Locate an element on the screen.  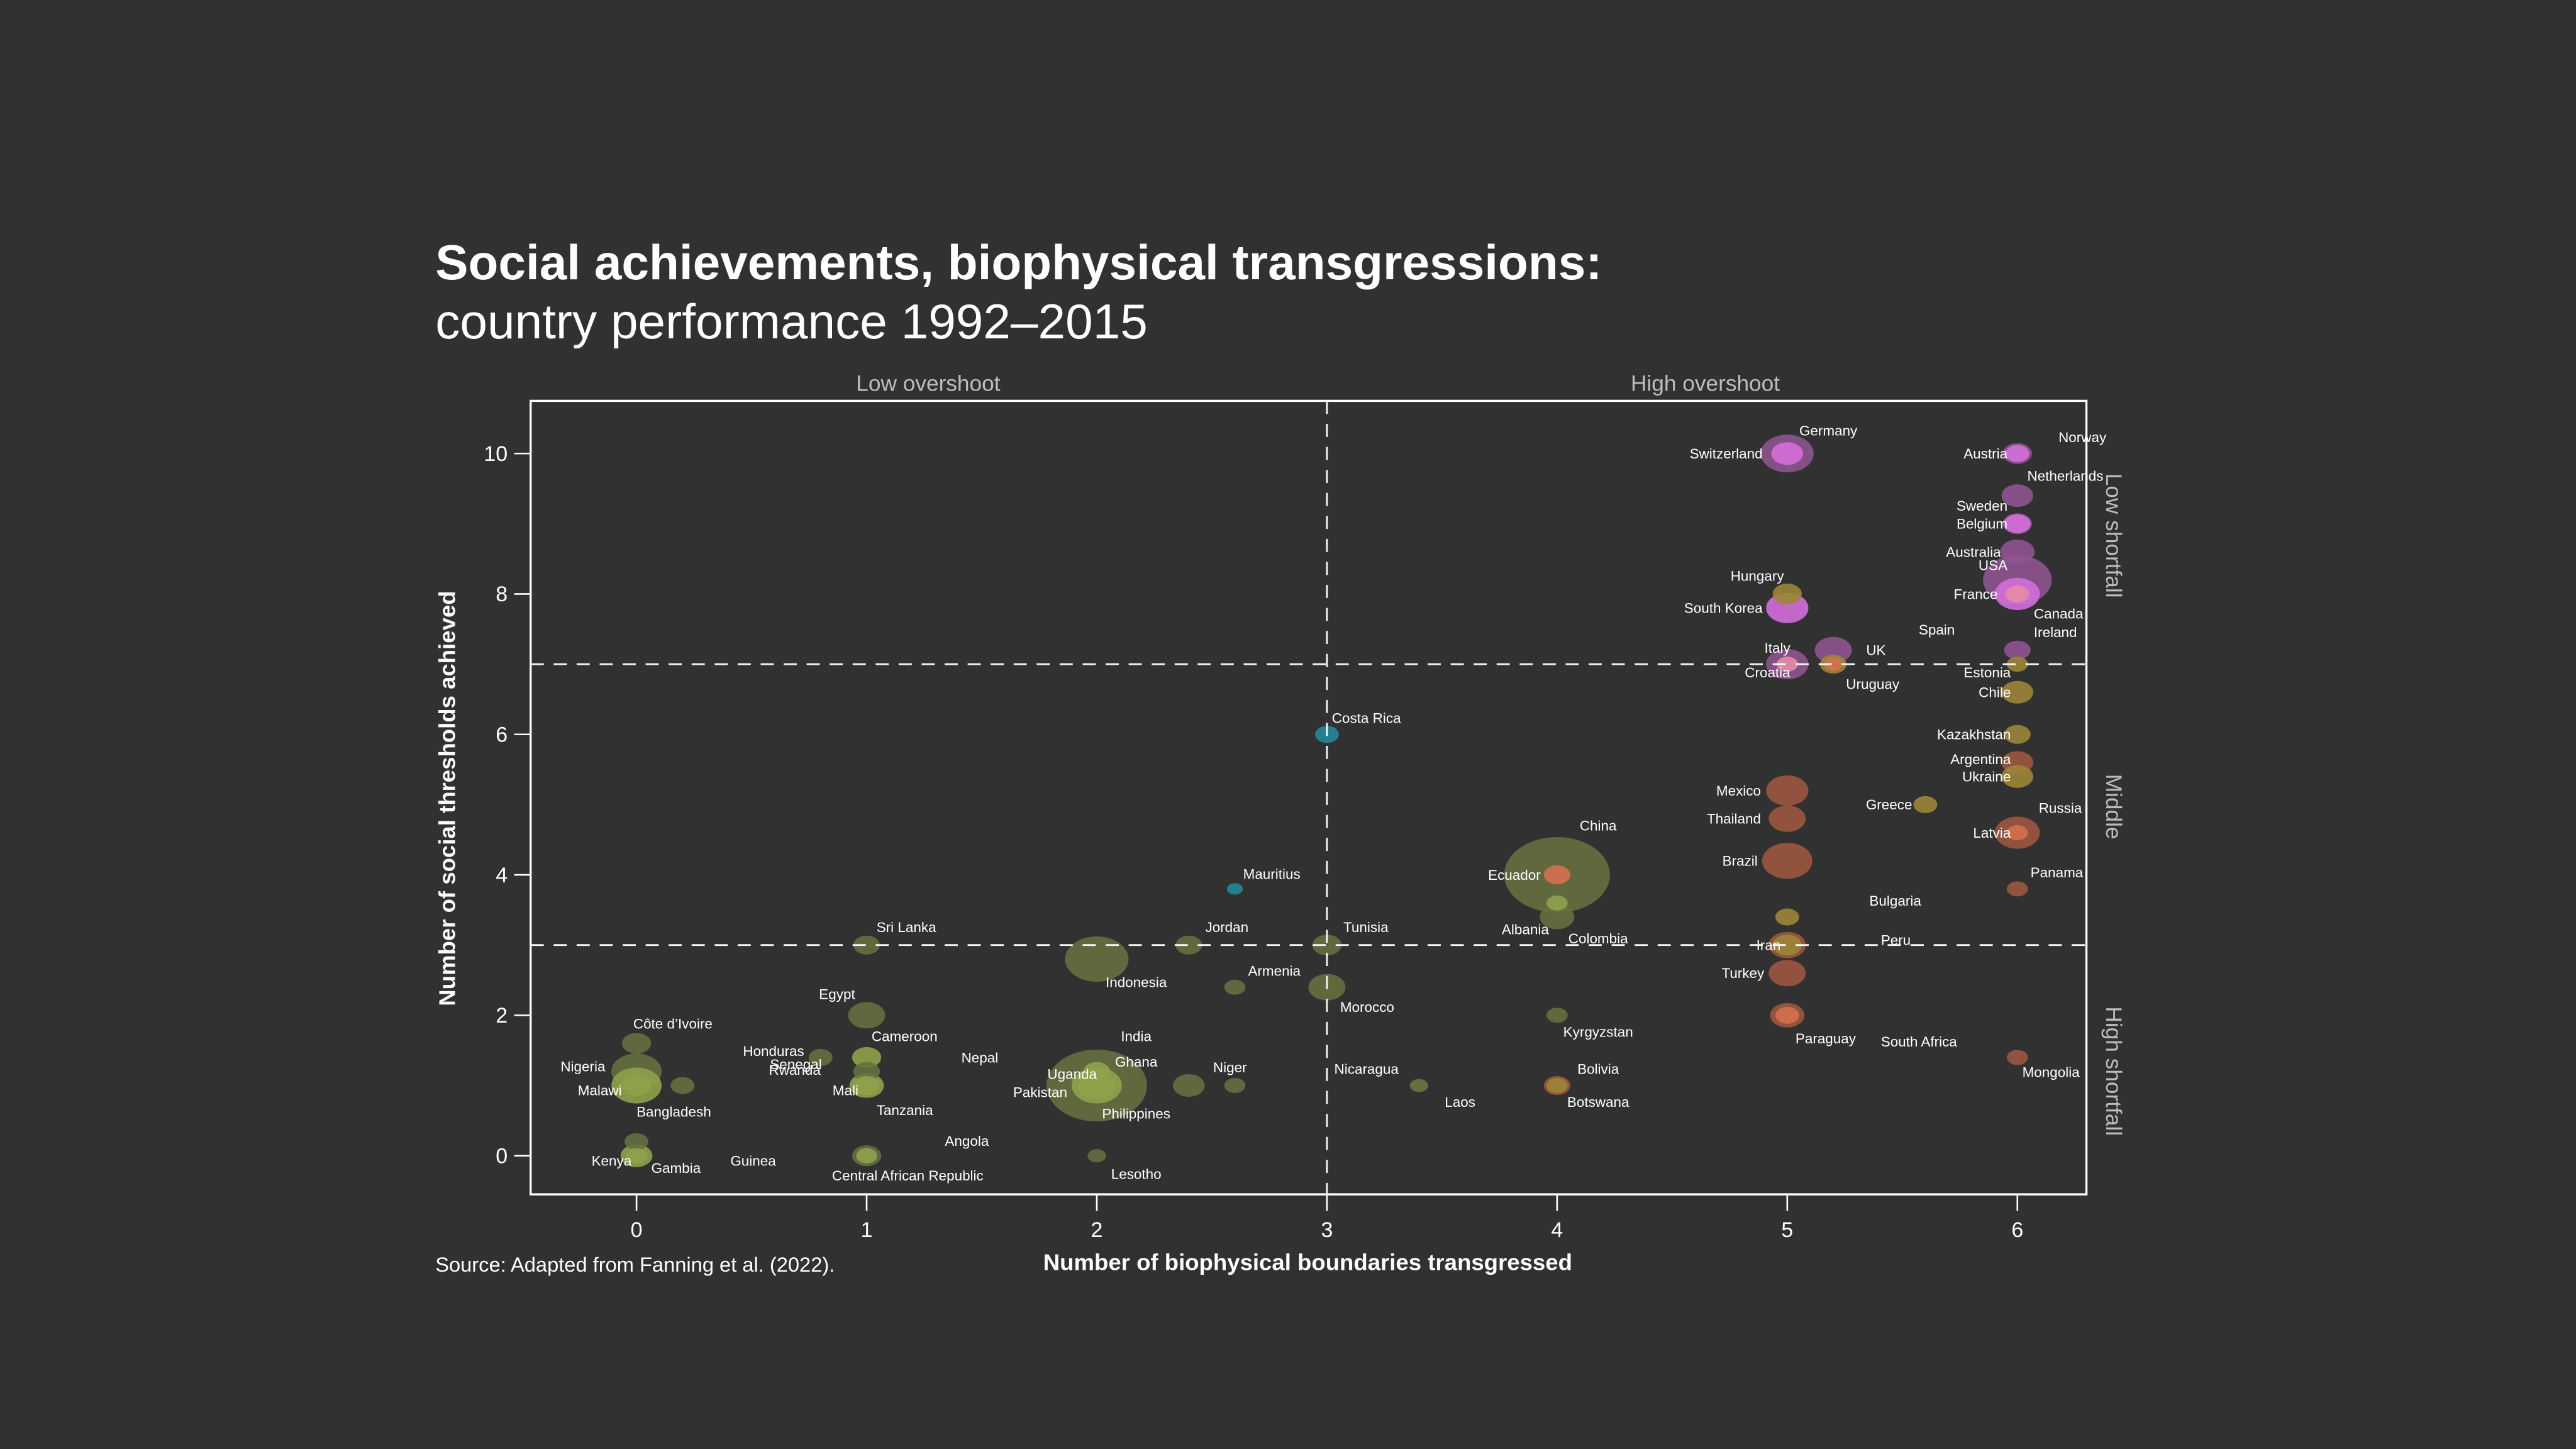
bubble-botswana is located at coordinates (1557, 1086).